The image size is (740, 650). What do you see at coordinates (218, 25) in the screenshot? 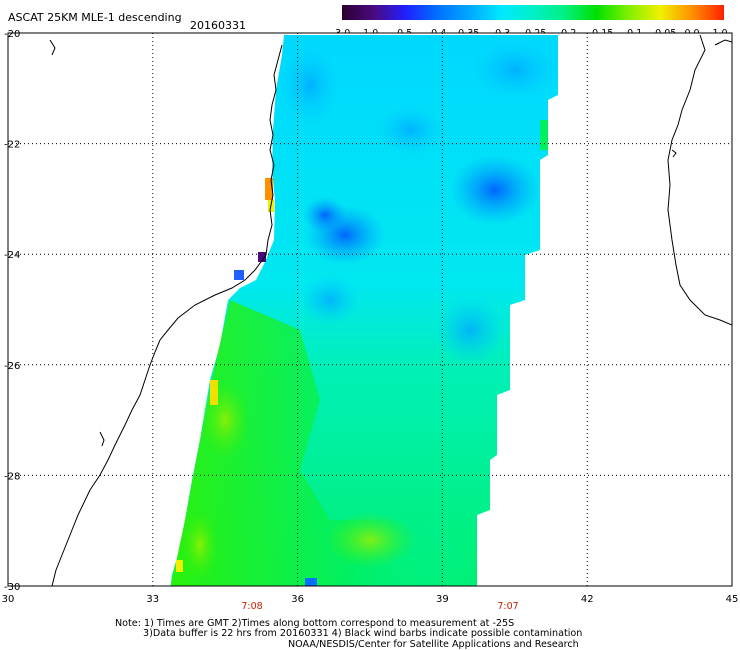
I see `map-date: 20160331` at bounding box center [218, 25].